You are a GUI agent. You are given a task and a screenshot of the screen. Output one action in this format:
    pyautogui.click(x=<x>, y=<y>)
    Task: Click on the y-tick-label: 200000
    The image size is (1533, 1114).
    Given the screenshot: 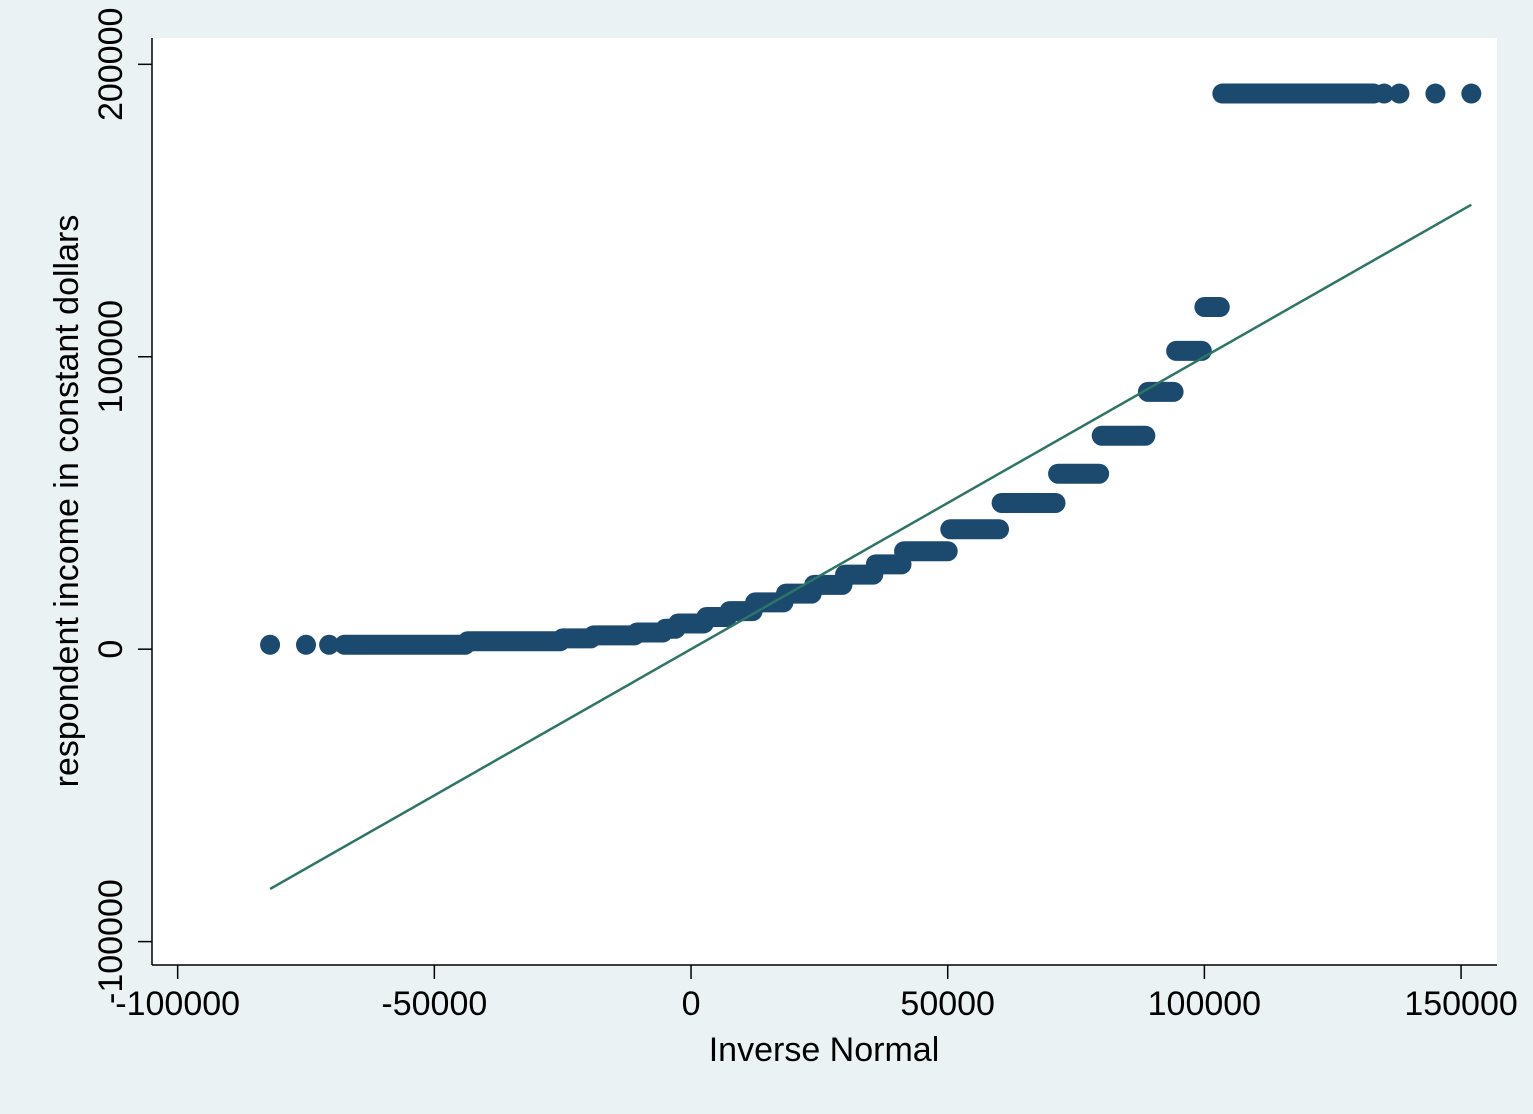 What is the action you would take?
    pyautogui.click(x=111, y=64)
    